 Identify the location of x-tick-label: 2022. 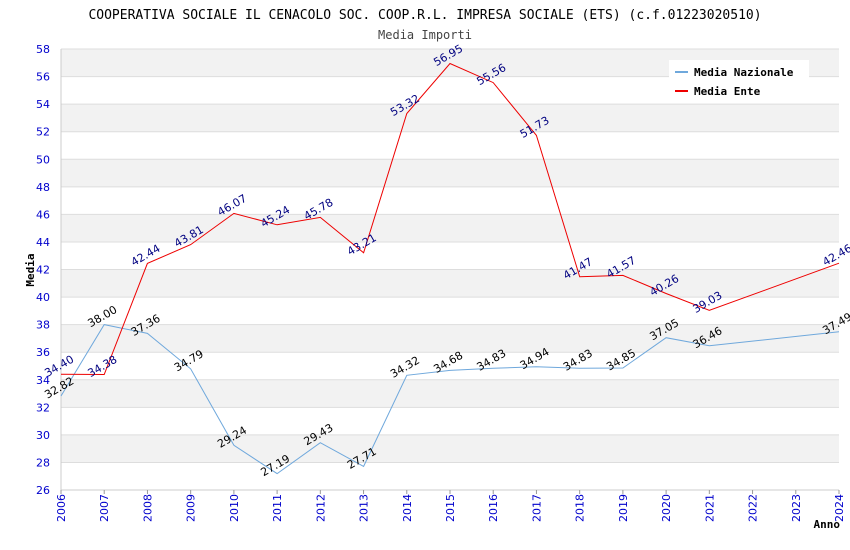
(753, 508).